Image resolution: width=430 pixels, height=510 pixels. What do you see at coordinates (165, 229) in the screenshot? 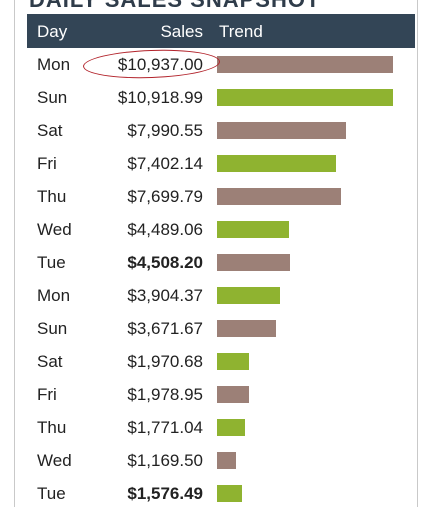
I see `sales-value: $4,489.06` at bounding box center [165, 229].